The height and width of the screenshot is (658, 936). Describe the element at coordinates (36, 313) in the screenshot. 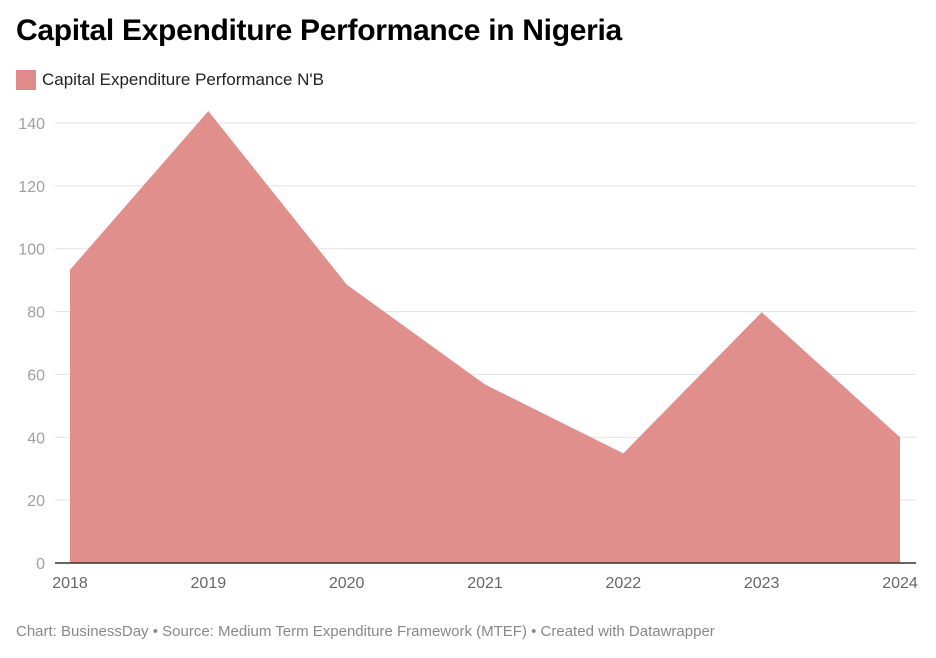

I see `y-tick-label: 80` at that location.